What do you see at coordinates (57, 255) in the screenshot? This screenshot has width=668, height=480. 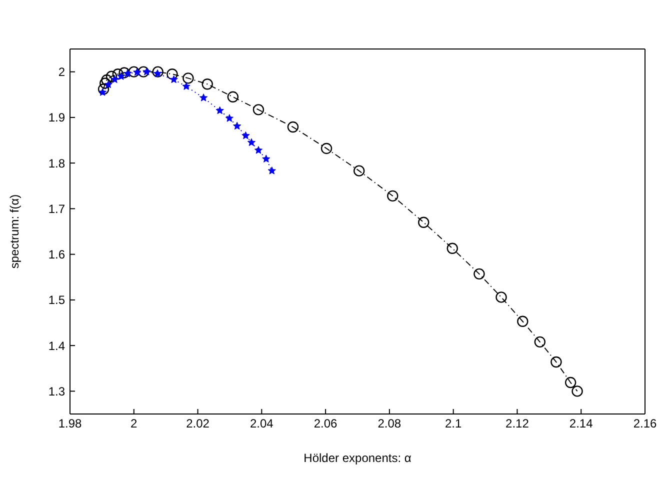 I see `y-tick-label: 1.6` at bounding box center [57, 255].